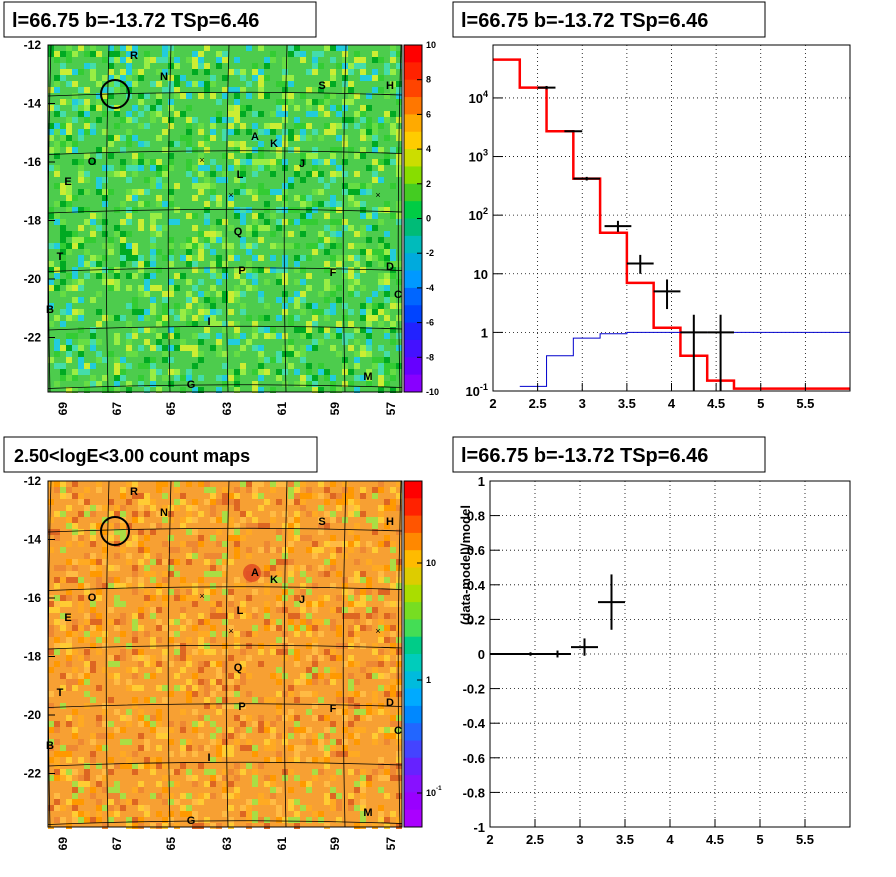  What do you see at coordinates (164, 513) in the screenshot?
I see `source-label: N` at bounding box center [164, 513].